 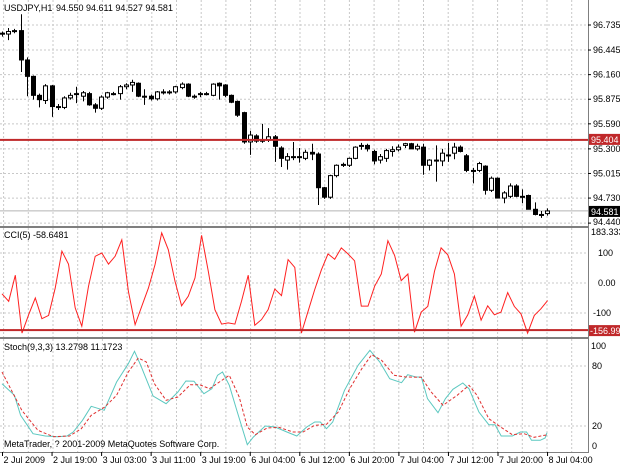 I want to click on time-tick-label: 2 Jul 19:00, so click(x=75, y=460).